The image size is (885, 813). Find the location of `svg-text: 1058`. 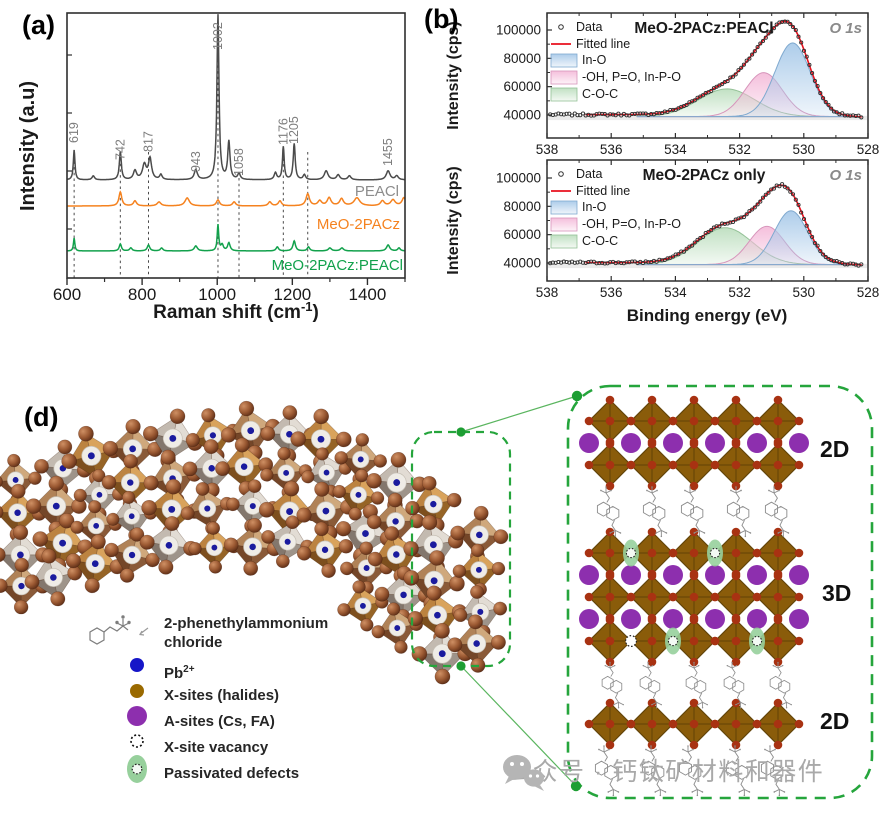

svg-text: 1058 is located at coordinates (239, 162).